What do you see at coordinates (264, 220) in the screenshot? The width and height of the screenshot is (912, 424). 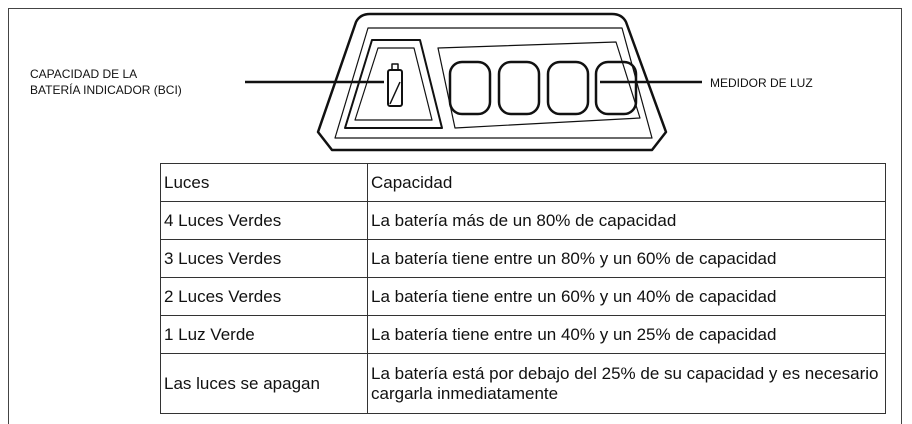 I see `table-cell: 4 Luces Verdes` at bounding box center [264, 220].